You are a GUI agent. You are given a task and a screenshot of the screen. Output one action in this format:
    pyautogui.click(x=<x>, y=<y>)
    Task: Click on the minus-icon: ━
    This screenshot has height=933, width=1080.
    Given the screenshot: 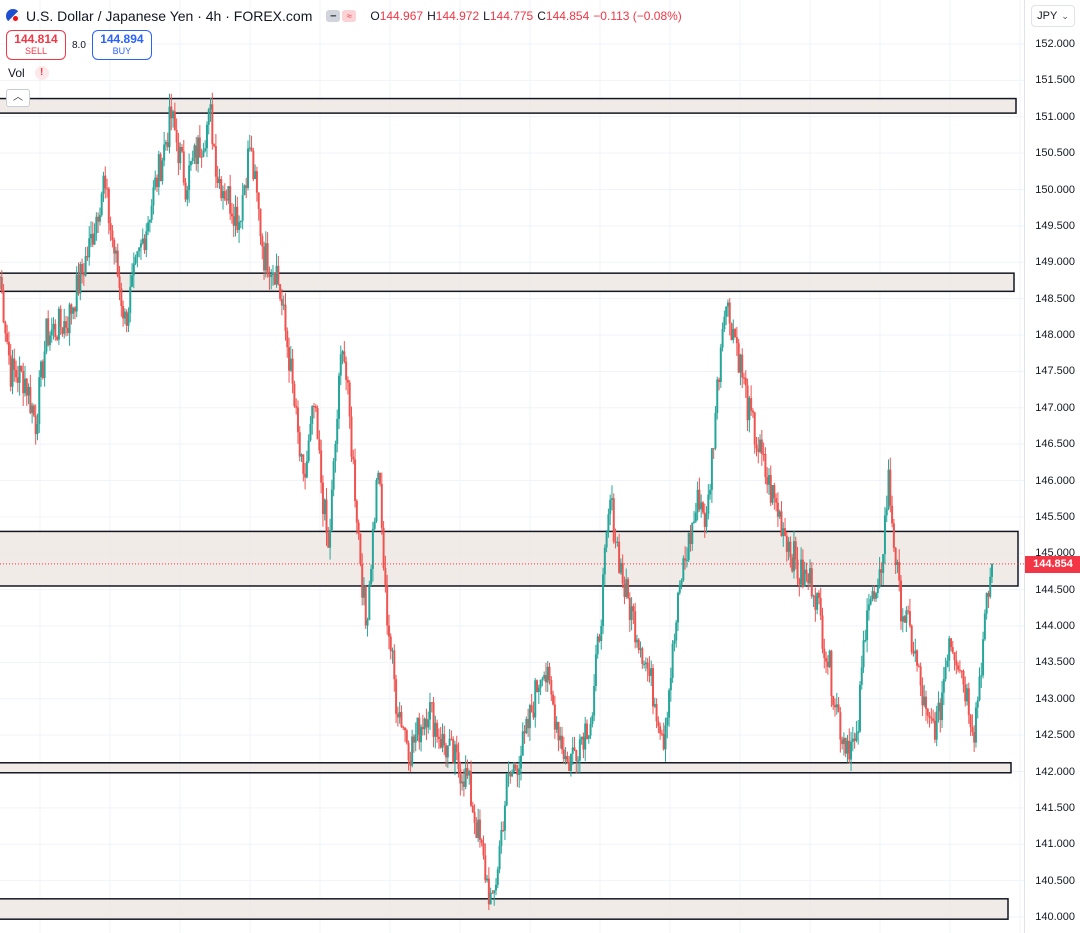 What is the action you would take?
    pyautogui.click(x=333, y=16)
    